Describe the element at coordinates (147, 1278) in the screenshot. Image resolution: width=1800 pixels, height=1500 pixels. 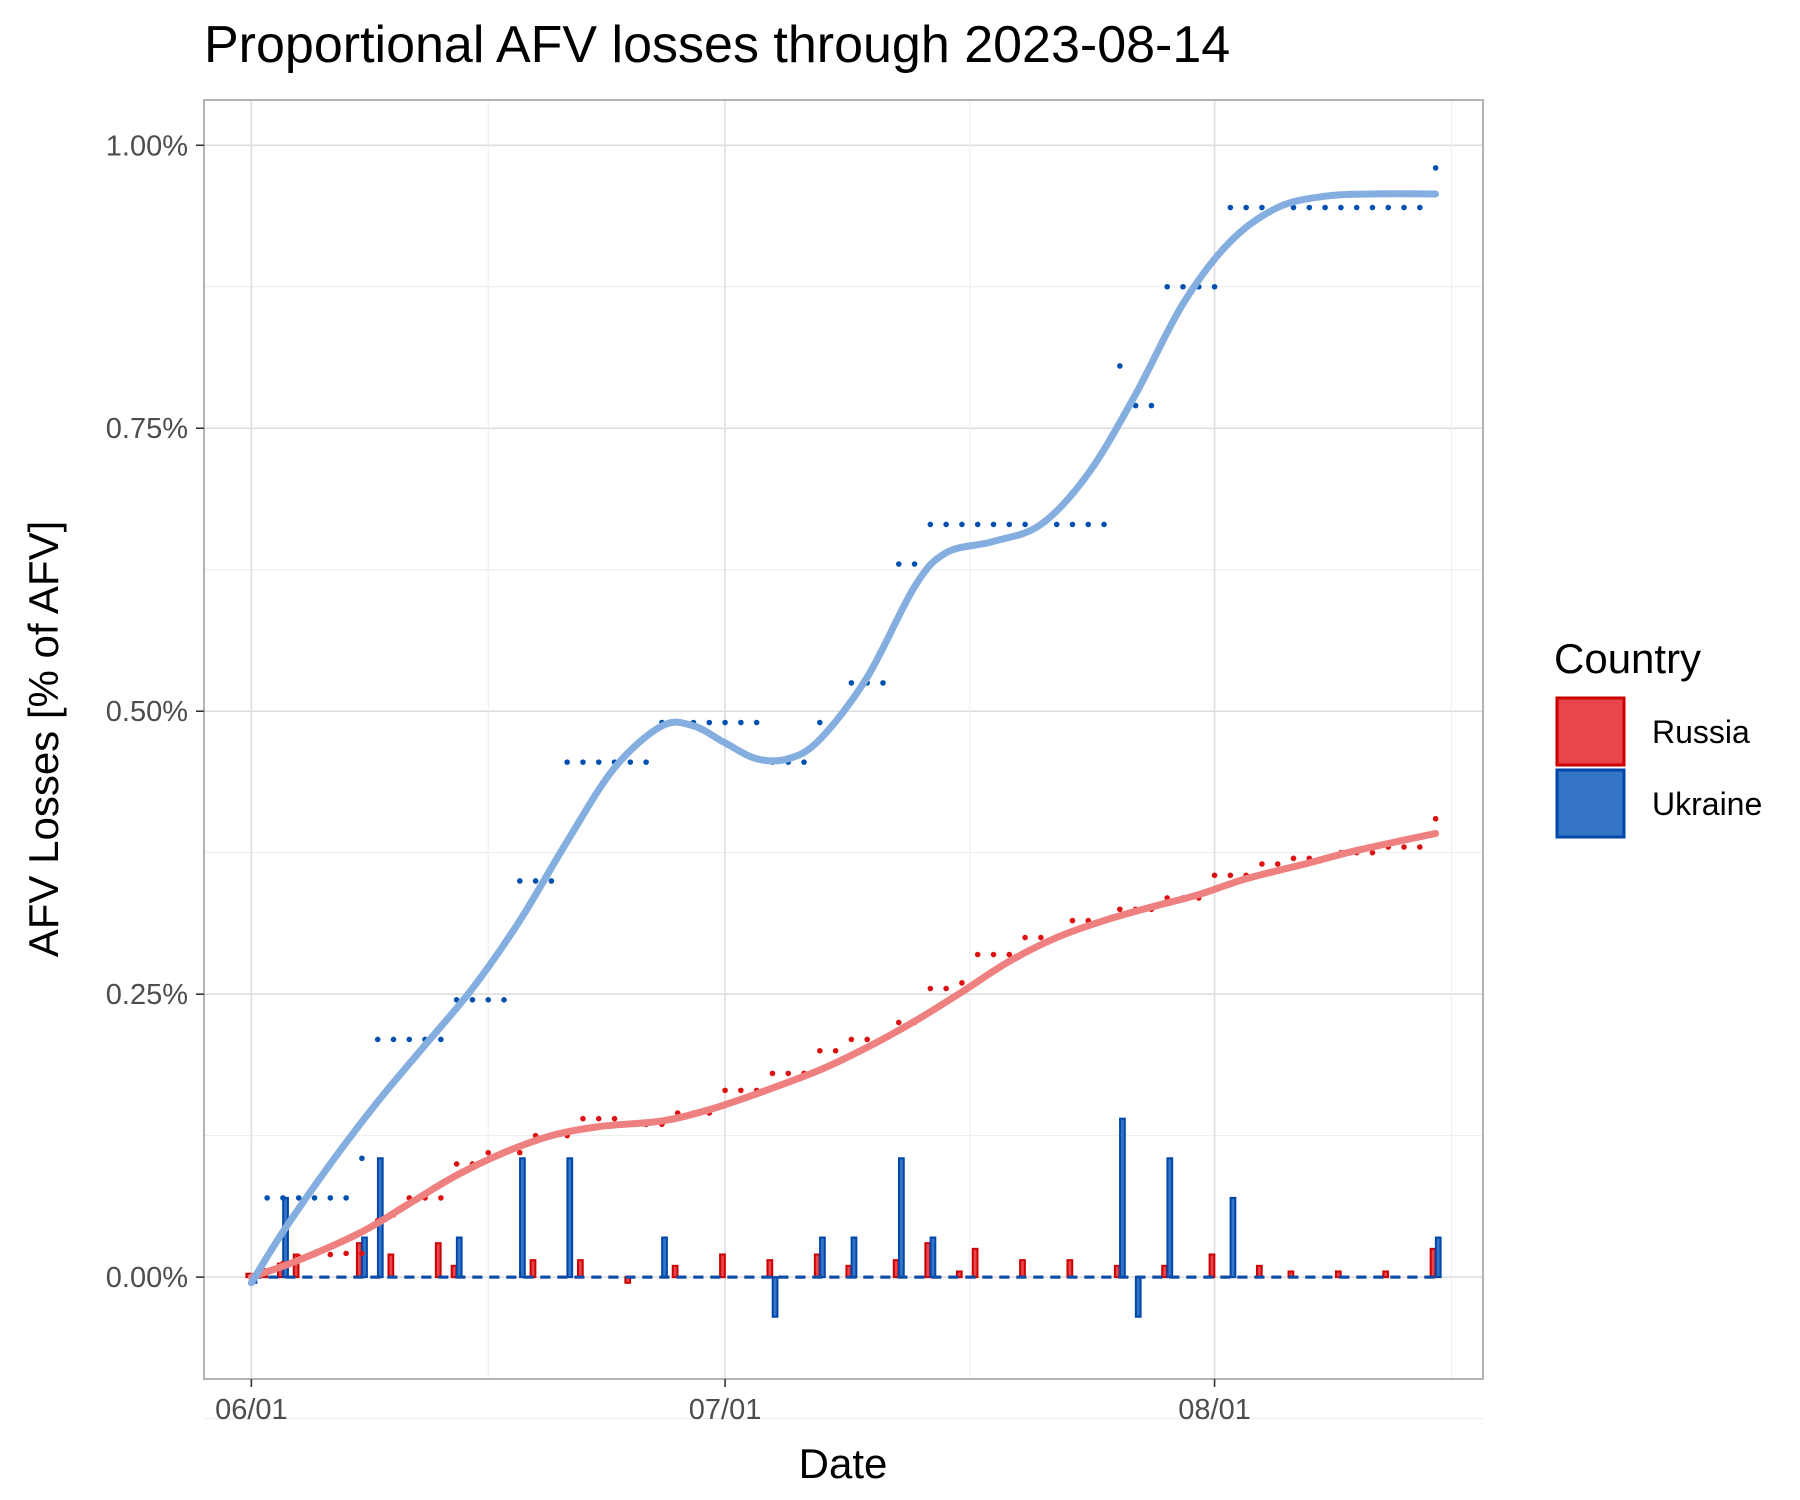
I see `y-tick-label: 0.00%` at that location.